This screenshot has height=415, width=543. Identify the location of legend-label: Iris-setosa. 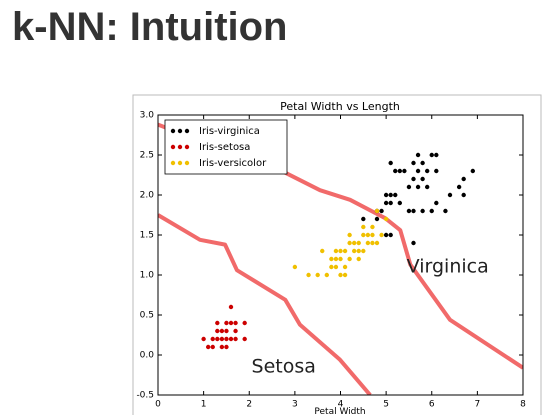
(224, 147).